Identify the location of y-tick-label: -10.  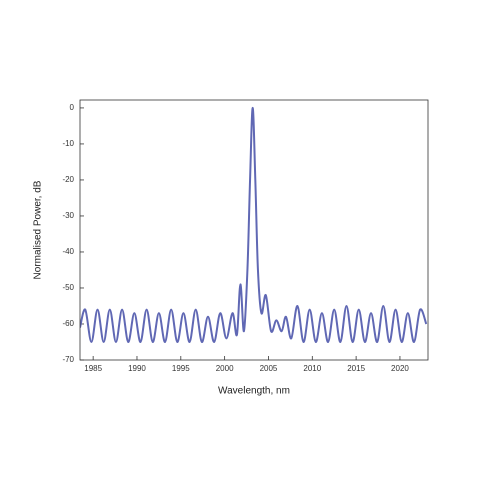
(68, 143).